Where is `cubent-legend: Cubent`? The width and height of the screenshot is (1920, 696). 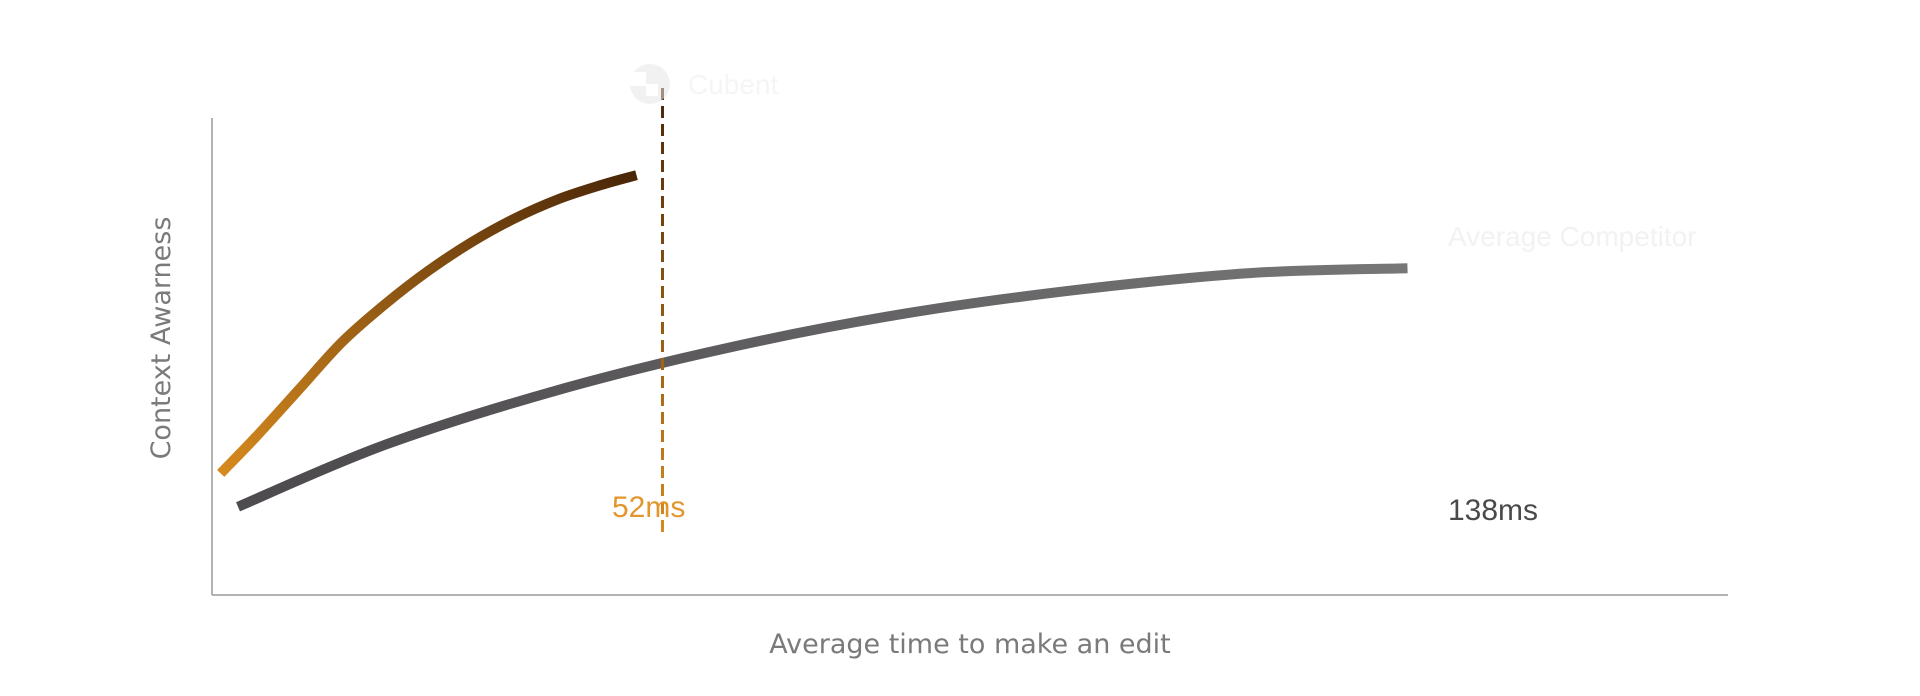 cubent-legend: Cubent is located at coordinates (704, 84).